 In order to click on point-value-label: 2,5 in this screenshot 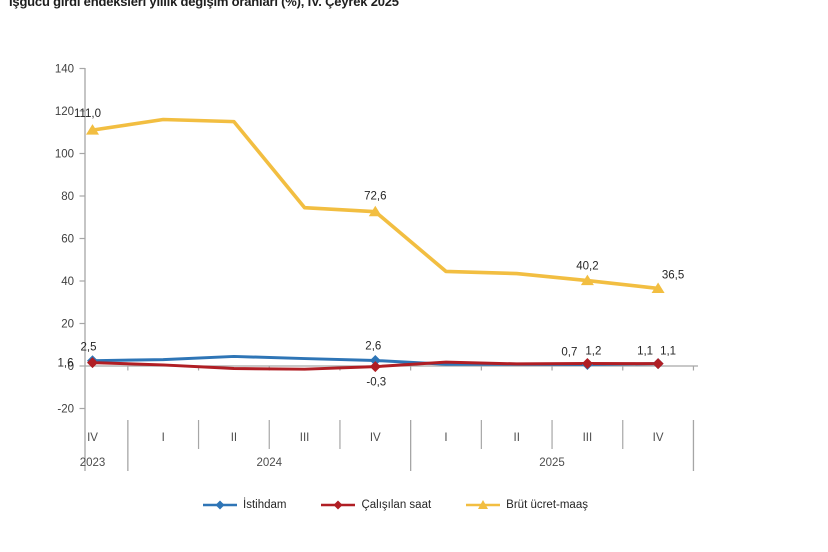, I will do `click(89, 348)`.